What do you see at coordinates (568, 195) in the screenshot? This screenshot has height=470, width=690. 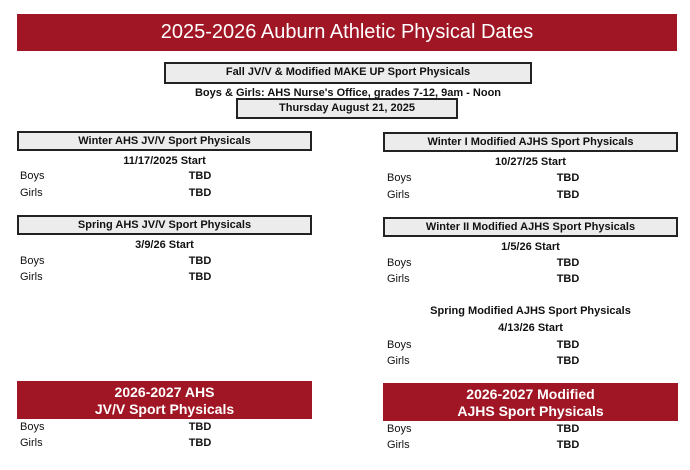 I see `winter1-mod-girls-value: TBD` at bounding box center [568, 195].